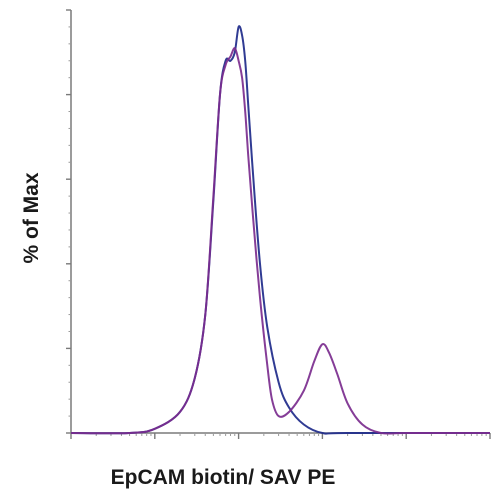 The image size is (492, 499). What do you see at coordinates (31, 217) in the screenshot?
I see `y-axis-title: % of Max` at bounding box center [31, 217].